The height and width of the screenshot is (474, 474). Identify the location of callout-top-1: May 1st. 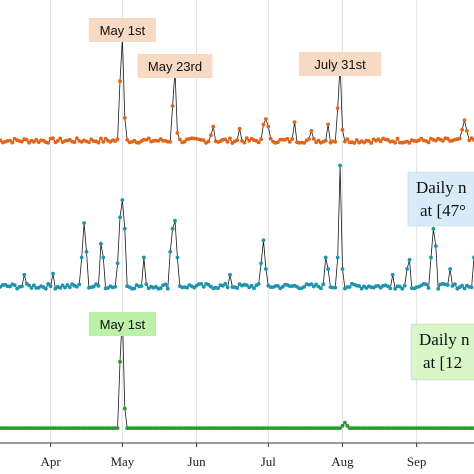
(122, 30).